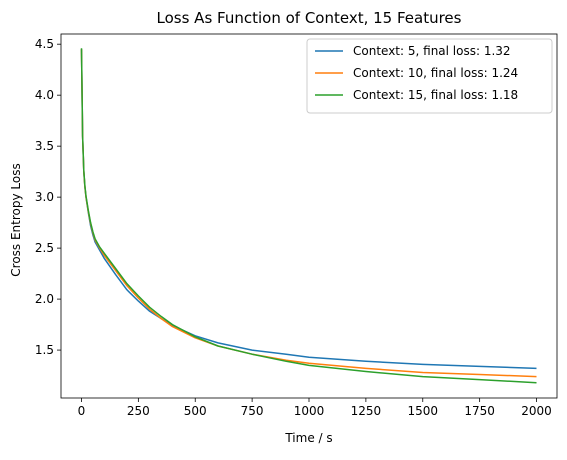 This screenshot has height=460, width=567. Describe the element at coordinates (309, 18) in the screenshot. I see `chart-title: Loss As Function of Context, 15 Features` at that location.